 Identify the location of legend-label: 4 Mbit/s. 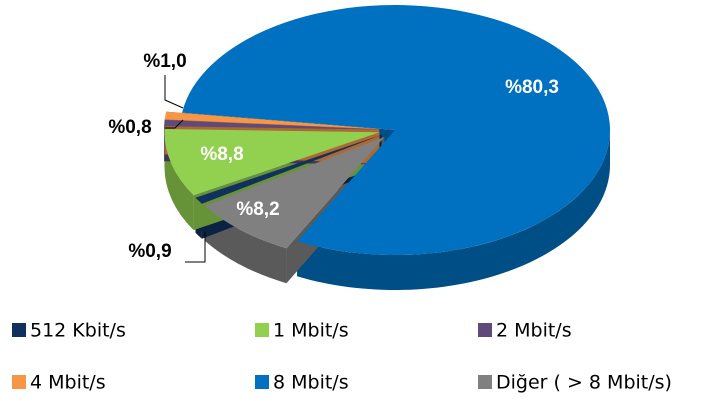
(68, 383).